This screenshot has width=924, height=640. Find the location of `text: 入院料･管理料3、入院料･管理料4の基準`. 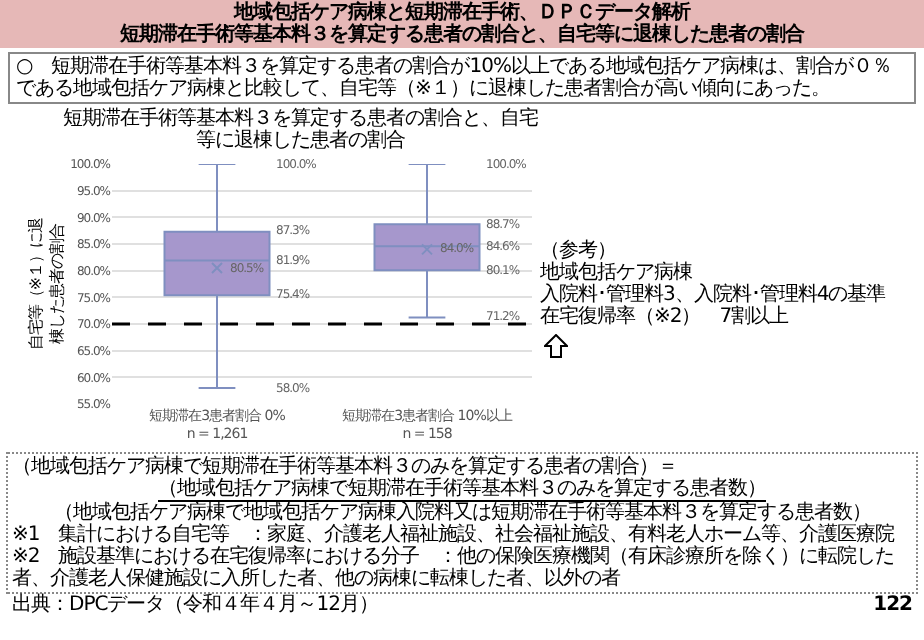

text: 入院料･管理料3、入院料･管理料4の基準 is located at coordinates (714, 295).